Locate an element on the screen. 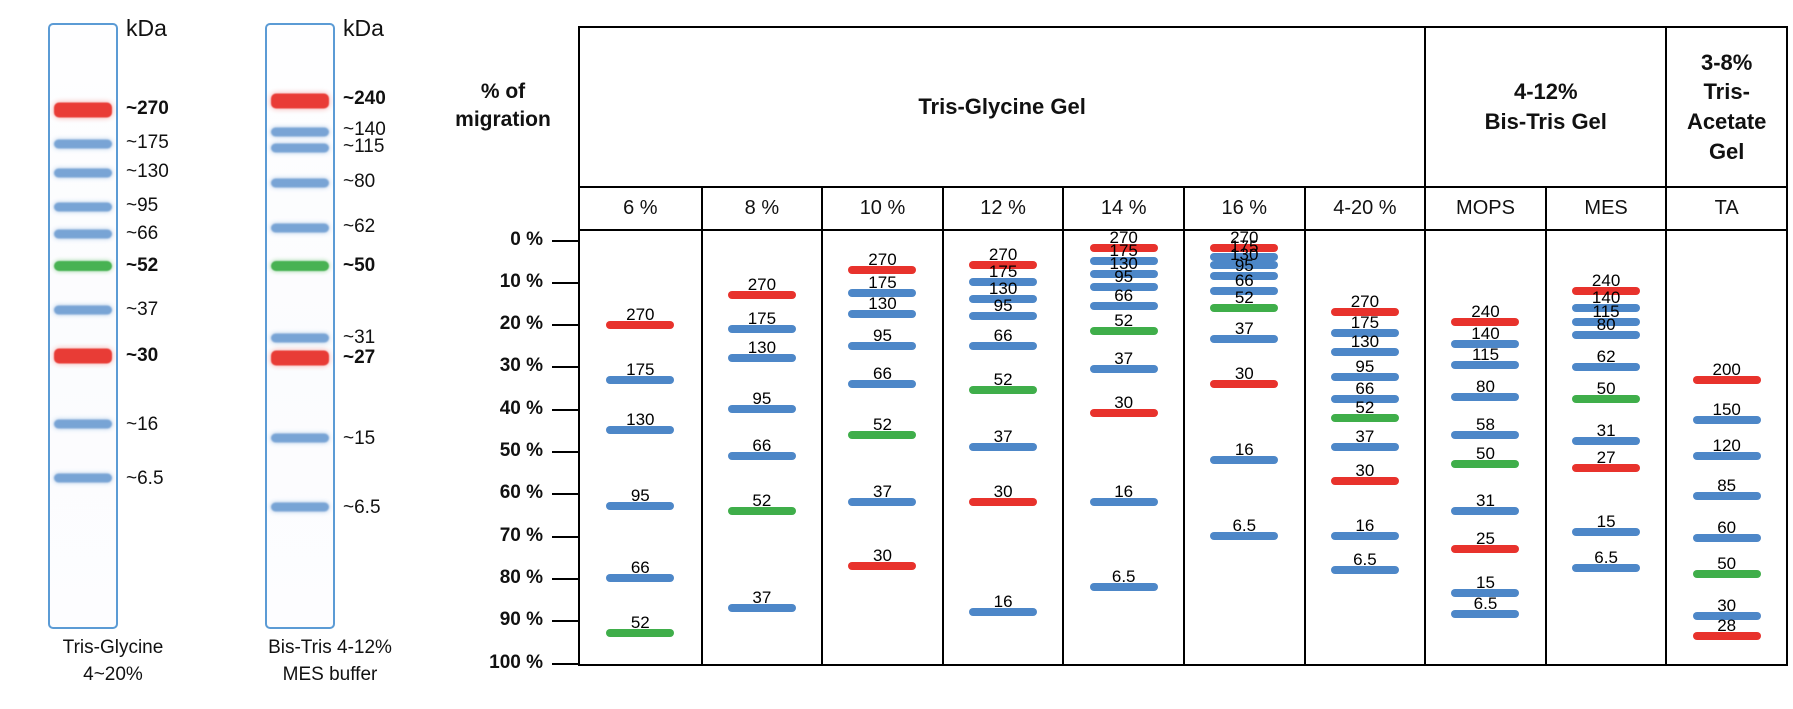 The image size is (1793, 709). gel-type-header: 4-12% Bis-Tris Gel is located at coordinates (1545, 108).